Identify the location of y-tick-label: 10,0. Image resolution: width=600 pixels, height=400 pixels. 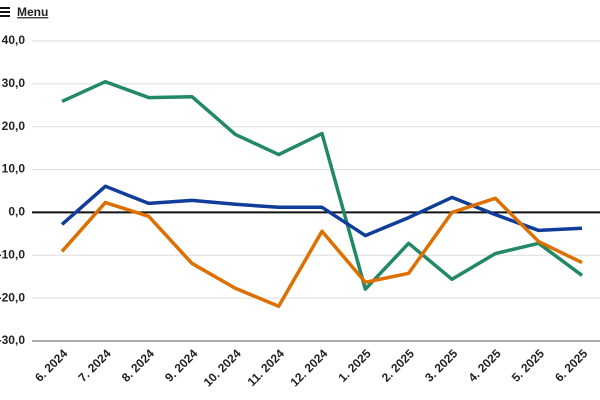
(14, 169).